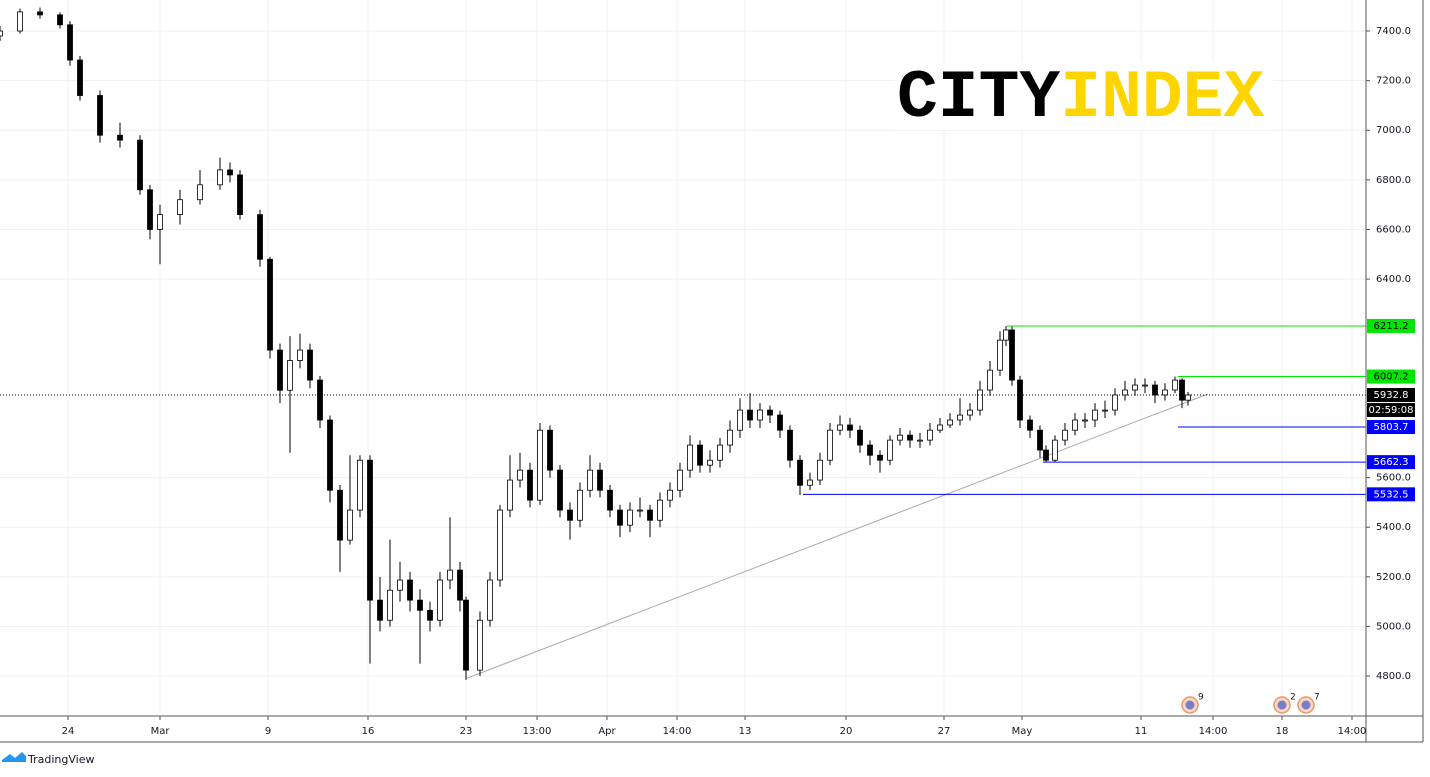 This screenshot has width=1430, height=777. I want to click on level-label: 6211.2, so click(1391, 326).